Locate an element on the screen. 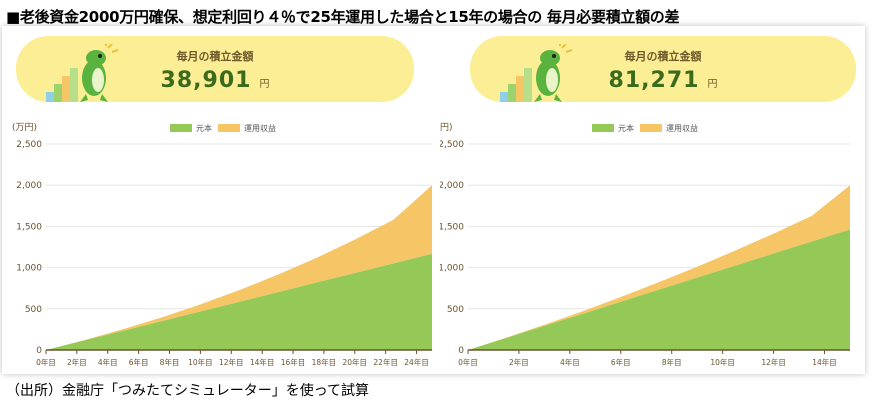 The width and height of the screenshot is (873, 408). amount-value: 38,901 is located at coordinates (206, 80).